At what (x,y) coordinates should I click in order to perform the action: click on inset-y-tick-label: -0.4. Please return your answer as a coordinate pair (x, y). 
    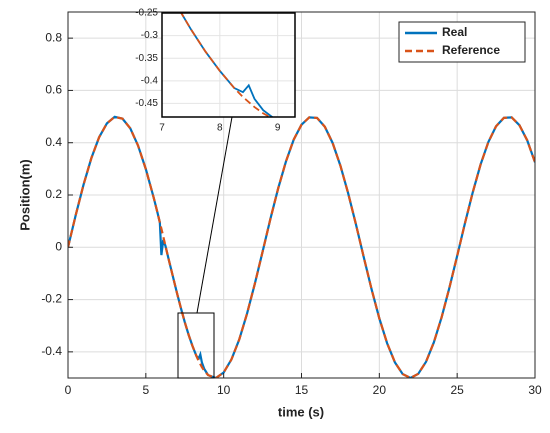
    Looking at the image, I should click on (150, 80).